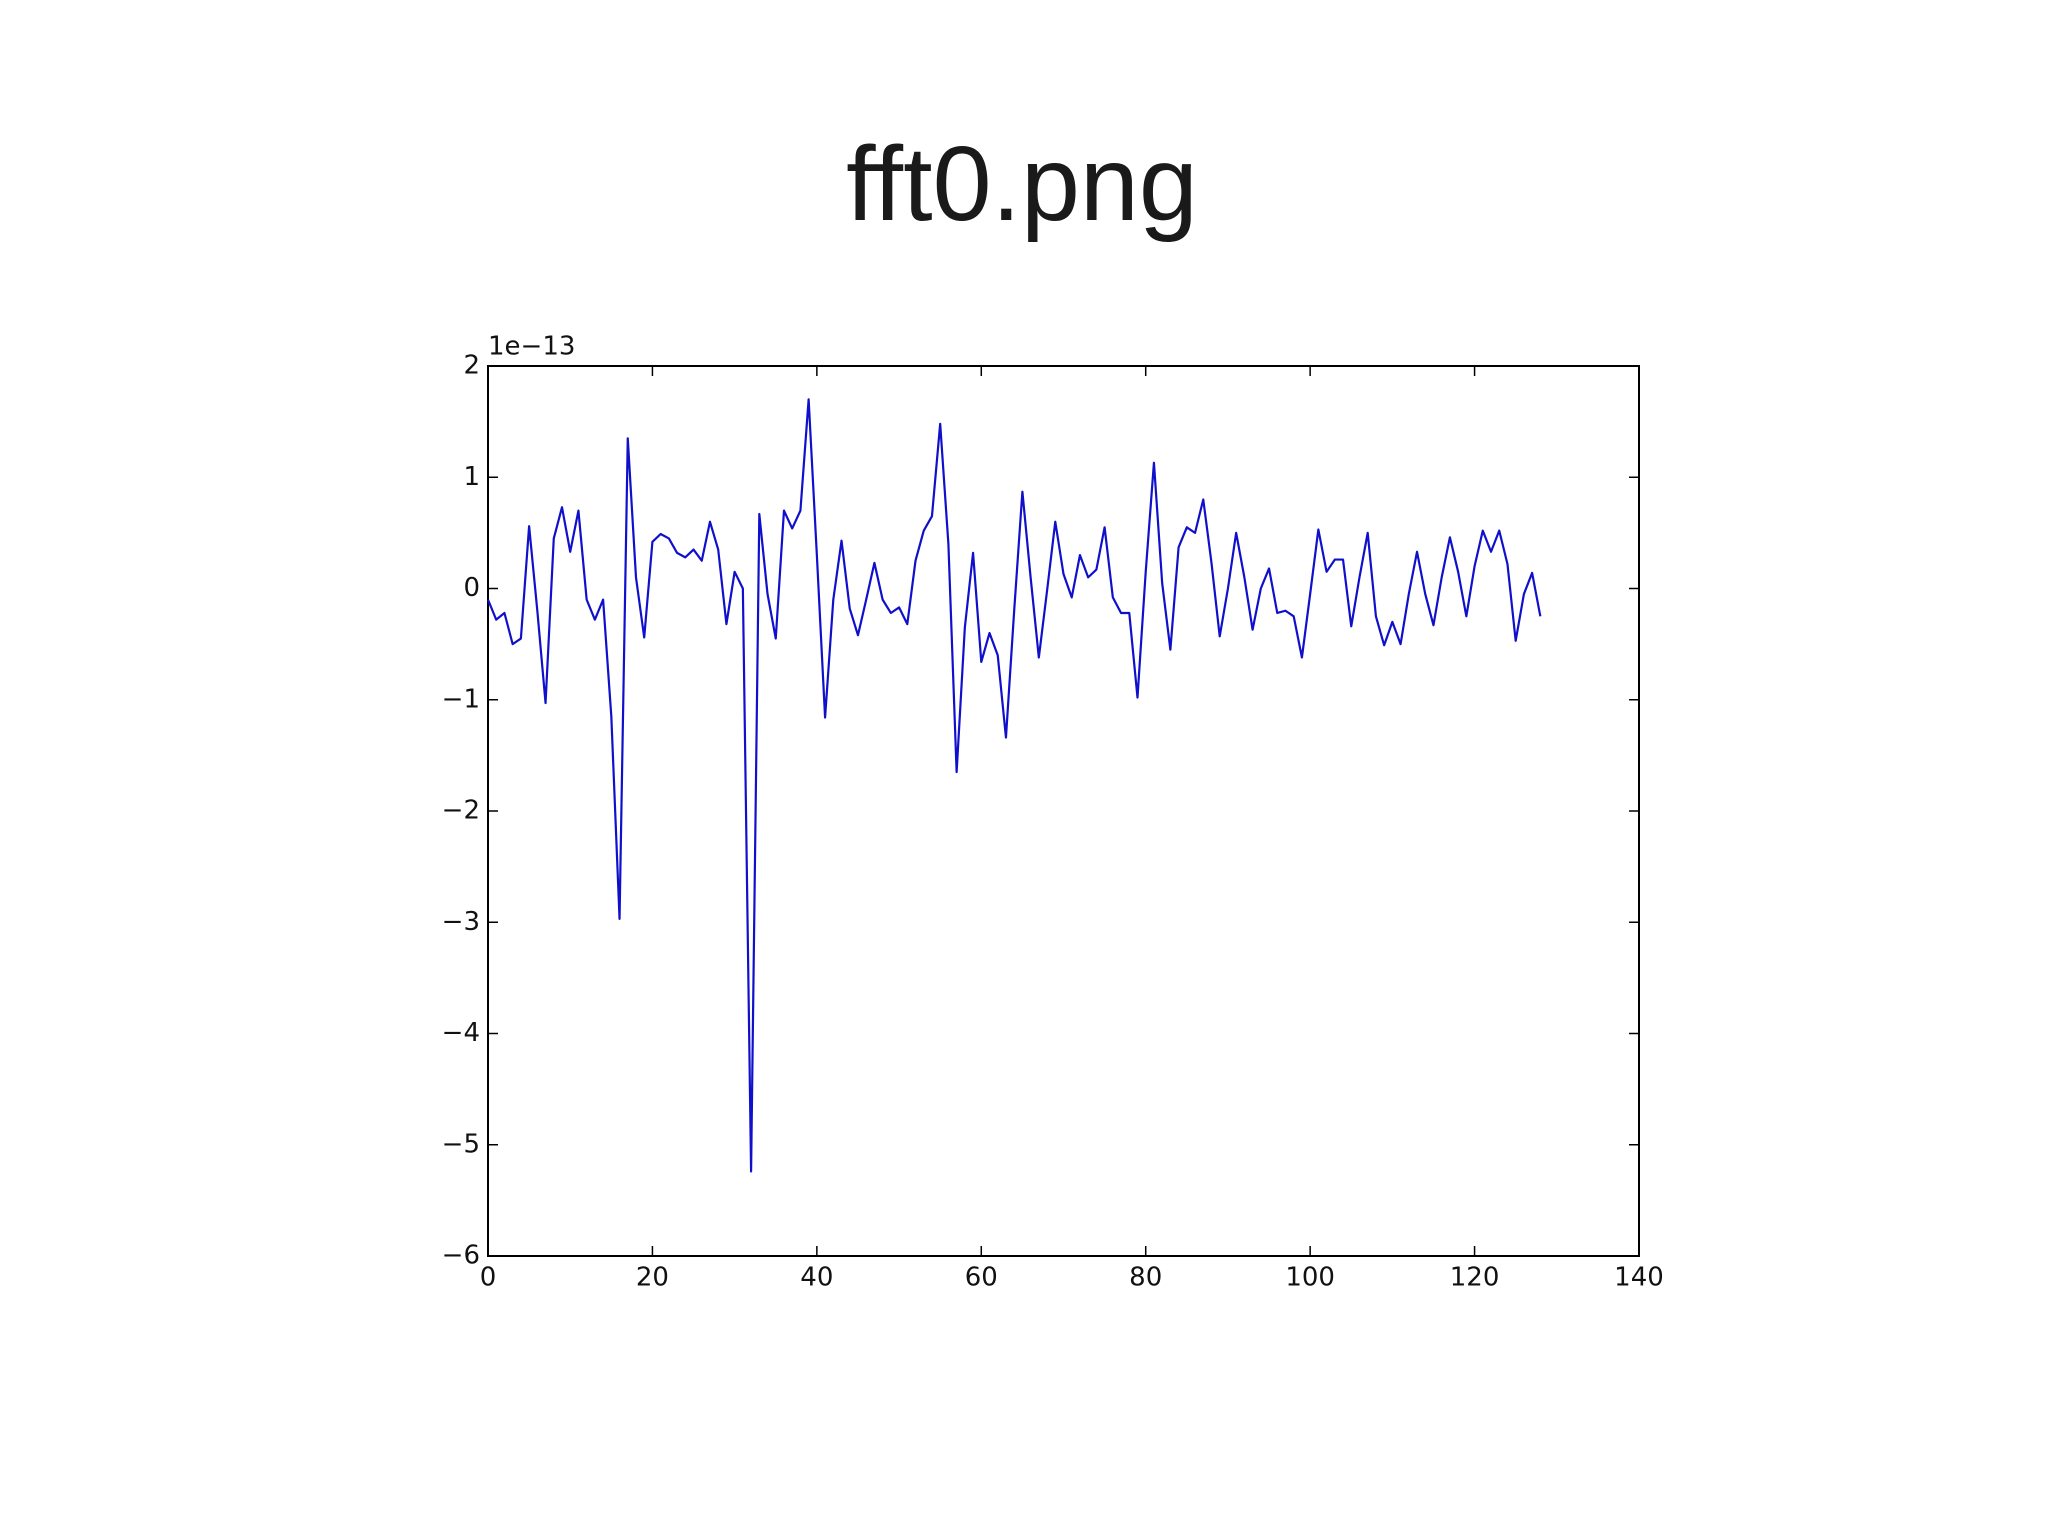 Image resolution: width=2048 pixels, height=1535 pixels. Describe the element at coordinates (461, 922) in the screenshot. I see `y-tick-label: −3` at that location.